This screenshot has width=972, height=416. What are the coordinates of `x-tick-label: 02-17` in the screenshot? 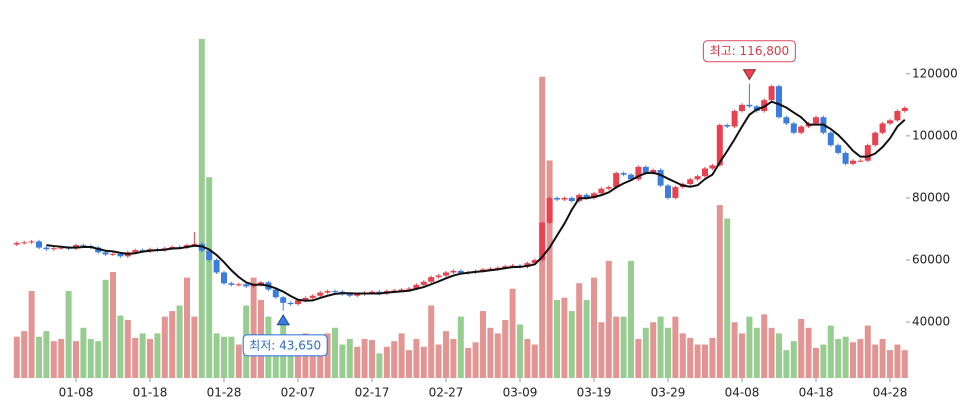 It's located at (372, 393).